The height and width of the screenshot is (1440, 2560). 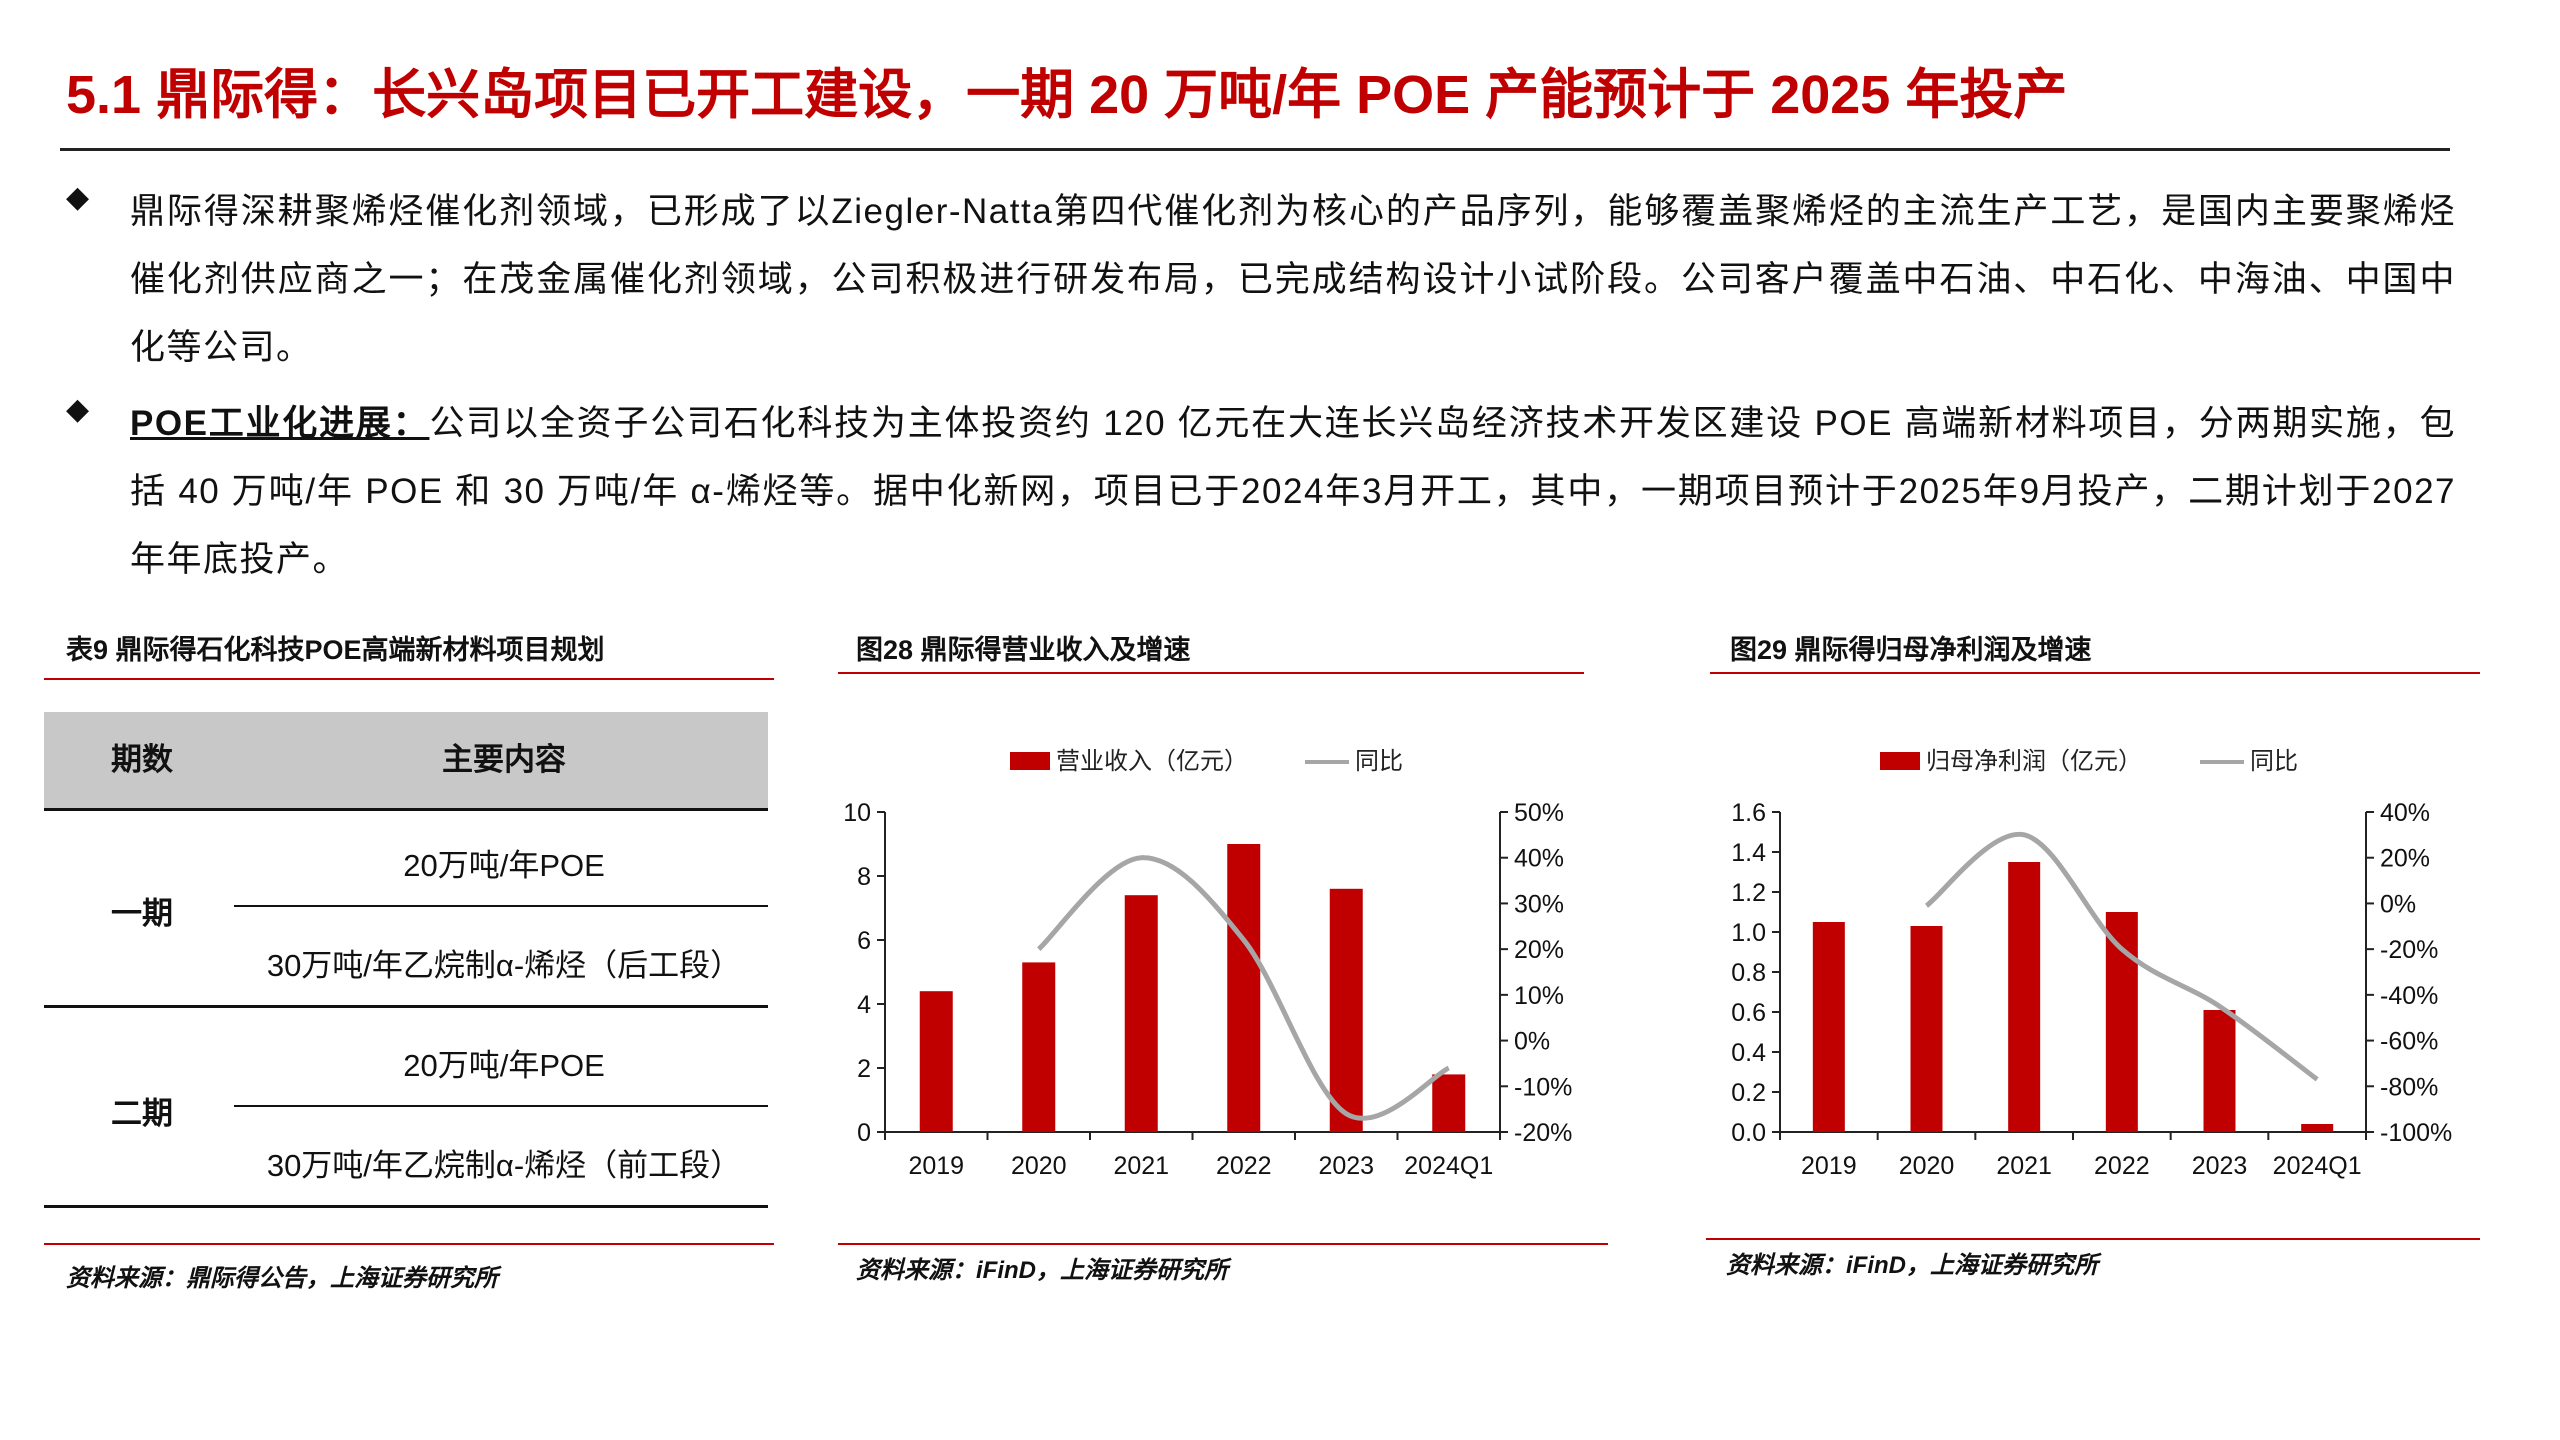 I want to click on header-period: 期数, so click(x=142, y=759).